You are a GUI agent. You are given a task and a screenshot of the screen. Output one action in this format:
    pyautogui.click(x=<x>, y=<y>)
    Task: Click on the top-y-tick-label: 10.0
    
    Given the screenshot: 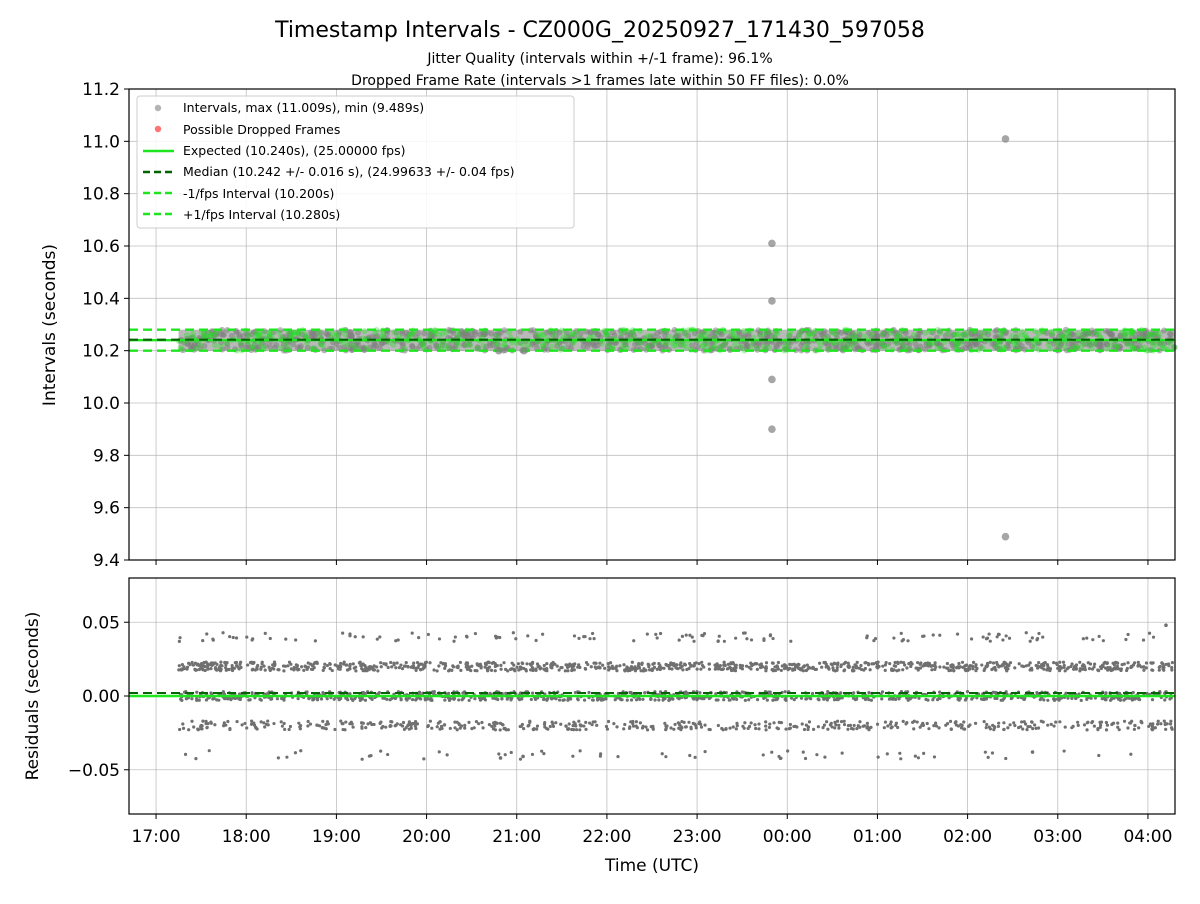 What is the action you would take?
    pyautogui.click(x=101, y=404)
    